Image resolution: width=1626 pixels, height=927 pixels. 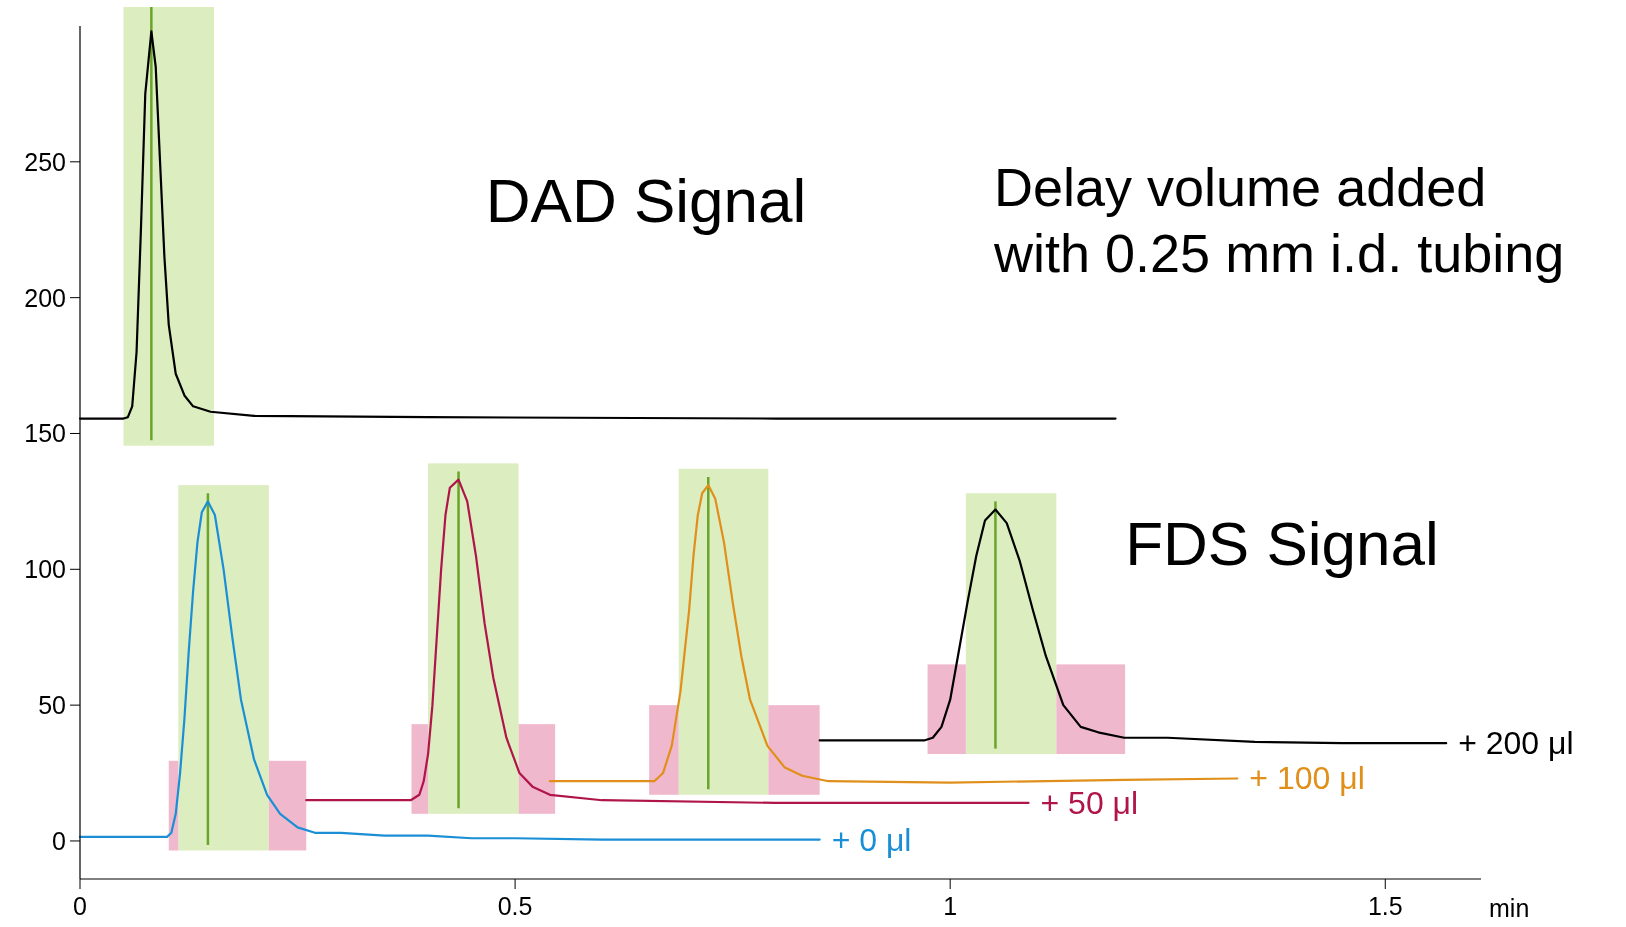 What do you see at coordinates (45, 433) in the screenshot?
I see `y-tick-label: 150` at bounding box center [45, 433].